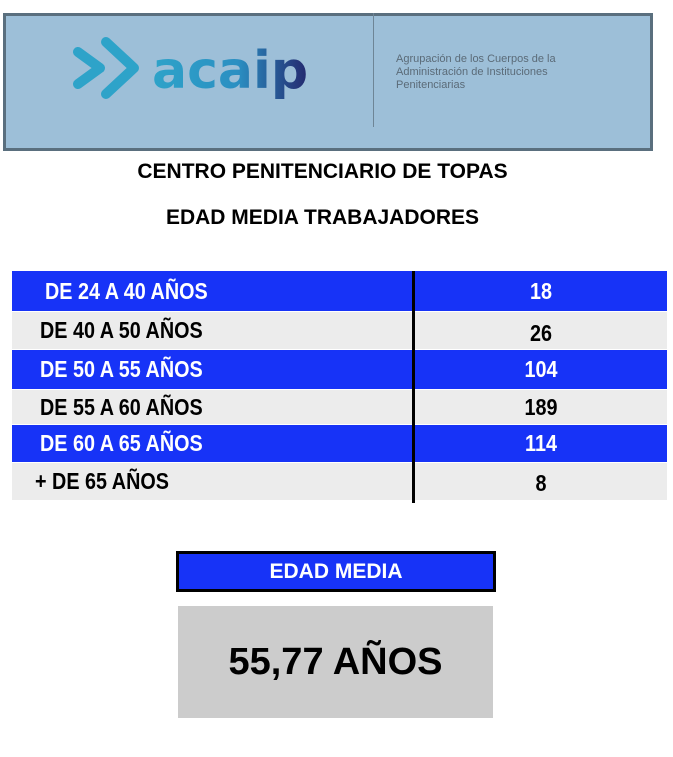 The width and height of the screenshot is (673, 757). I want to click on age-range-label: DE 50 A 55 AÑOS, so click(121, 369).